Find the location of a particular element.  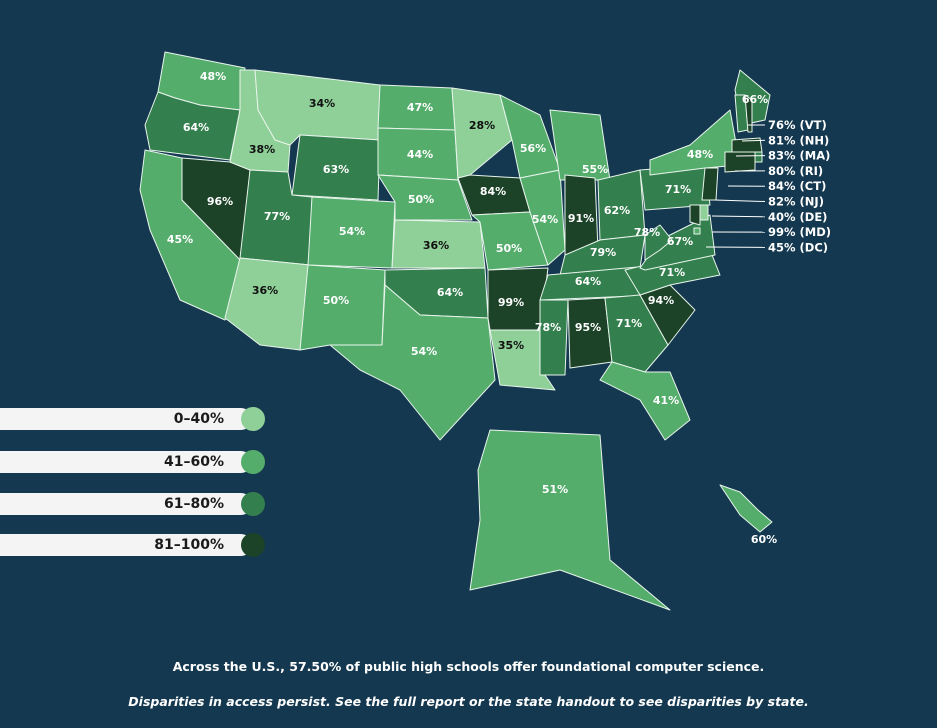

legend-item-61-80: 61–80% is located at coordinates (132, 504).